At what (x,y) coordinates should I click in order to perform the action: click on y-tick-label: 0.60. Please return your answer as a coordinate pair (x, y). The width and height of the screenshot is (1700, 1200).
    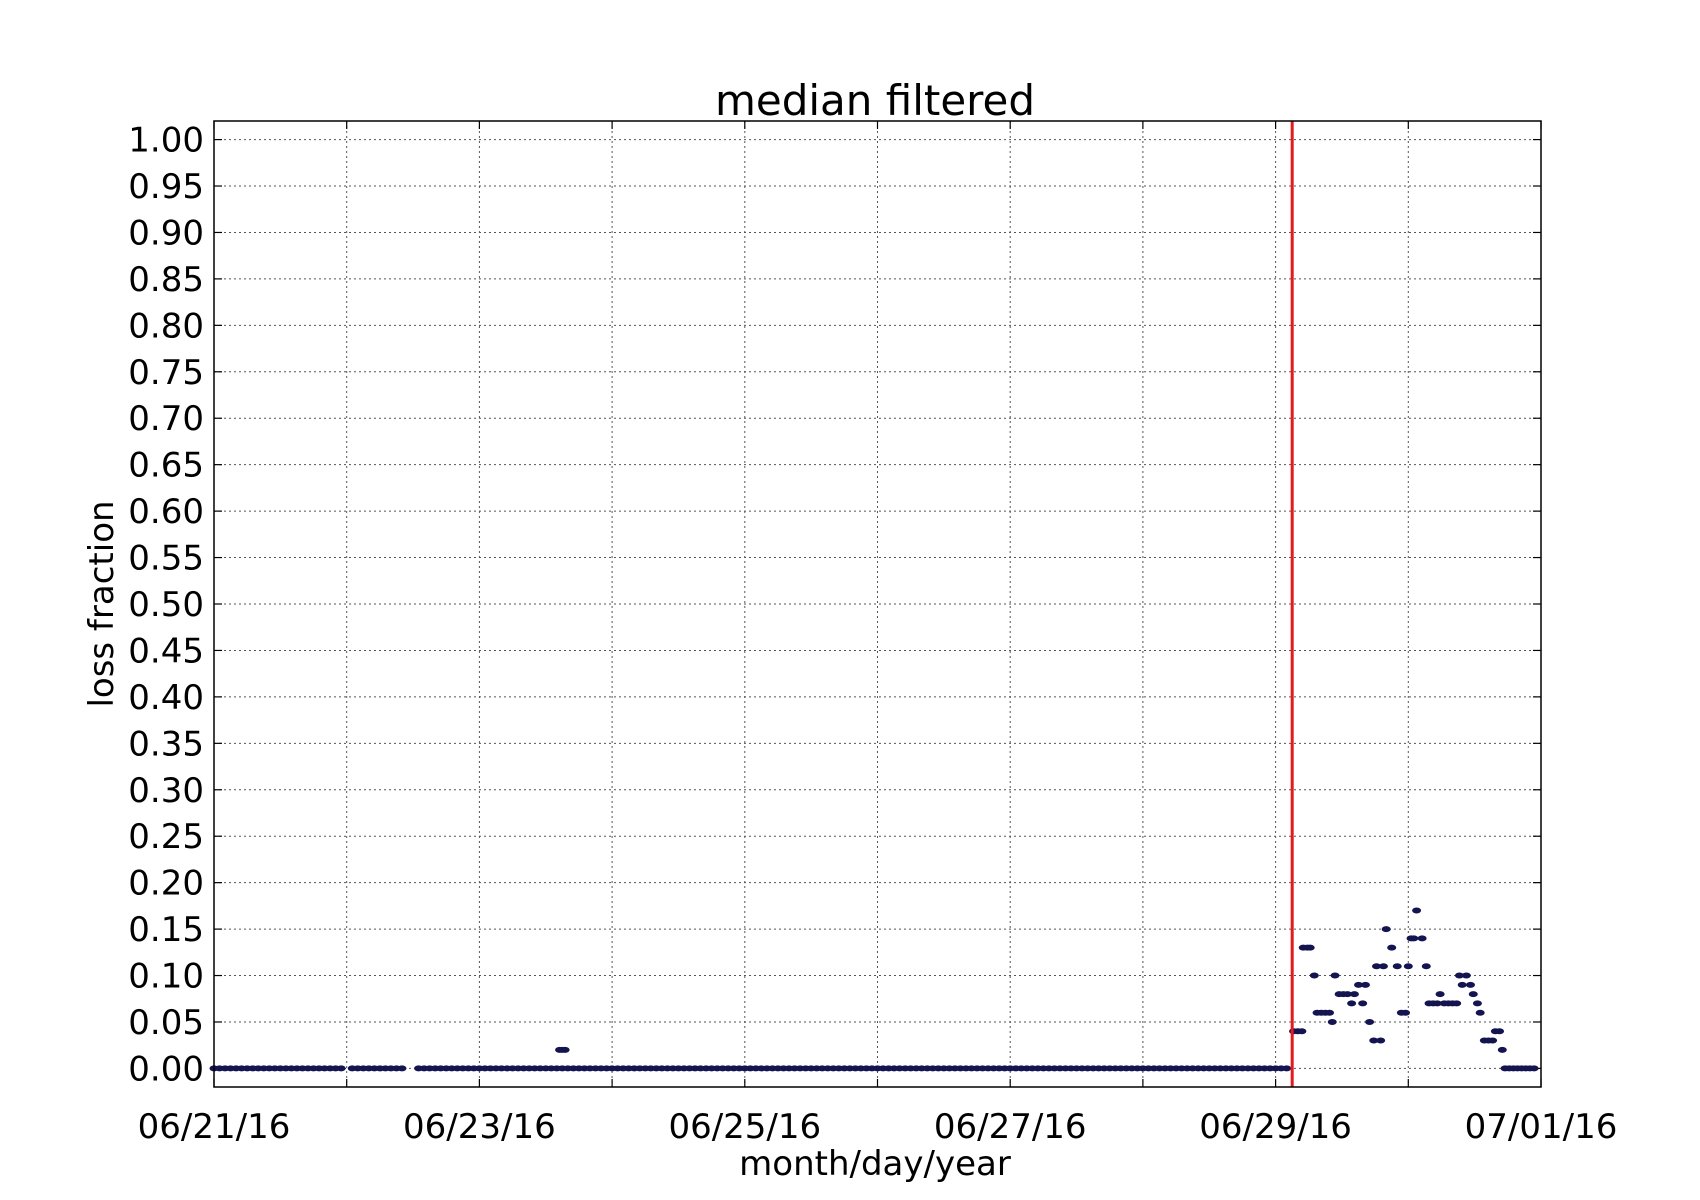
    Looking at the image, I should click on (166, 512).